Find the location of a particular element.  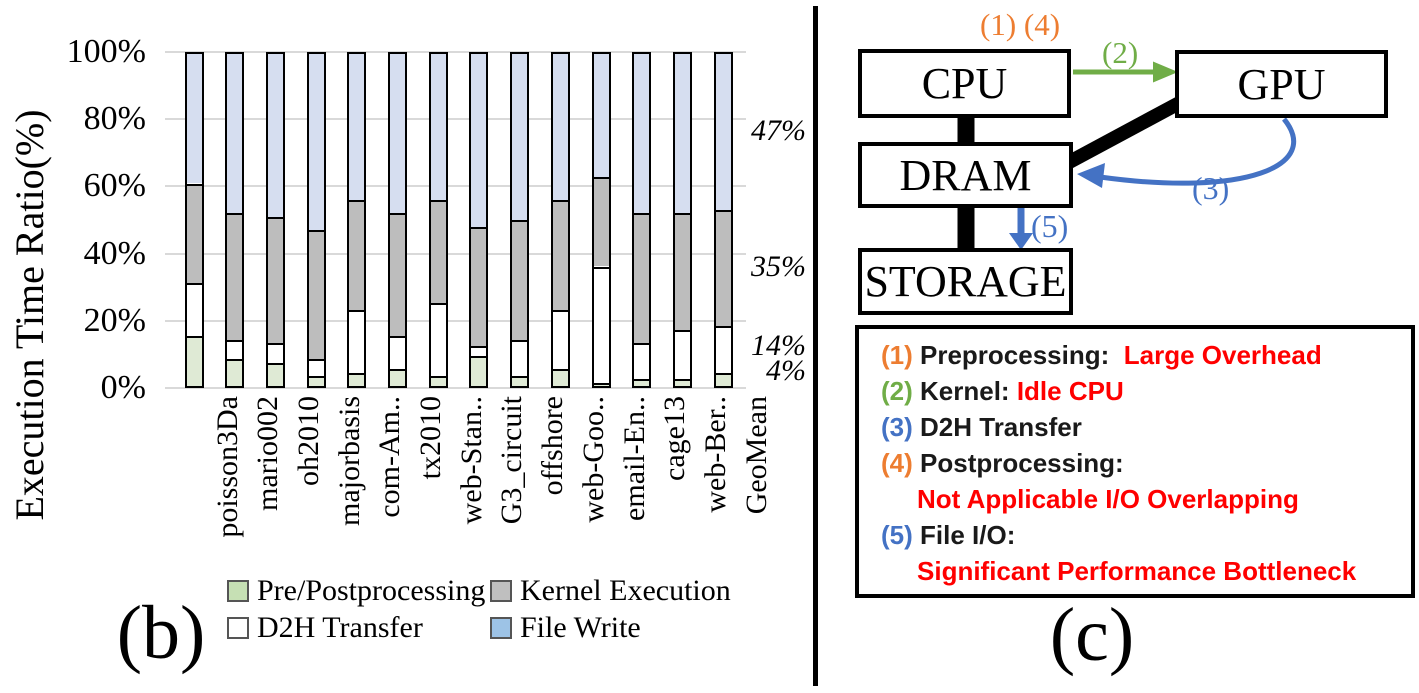

storage-box: STORAGE is located at coordinates (965, 281).